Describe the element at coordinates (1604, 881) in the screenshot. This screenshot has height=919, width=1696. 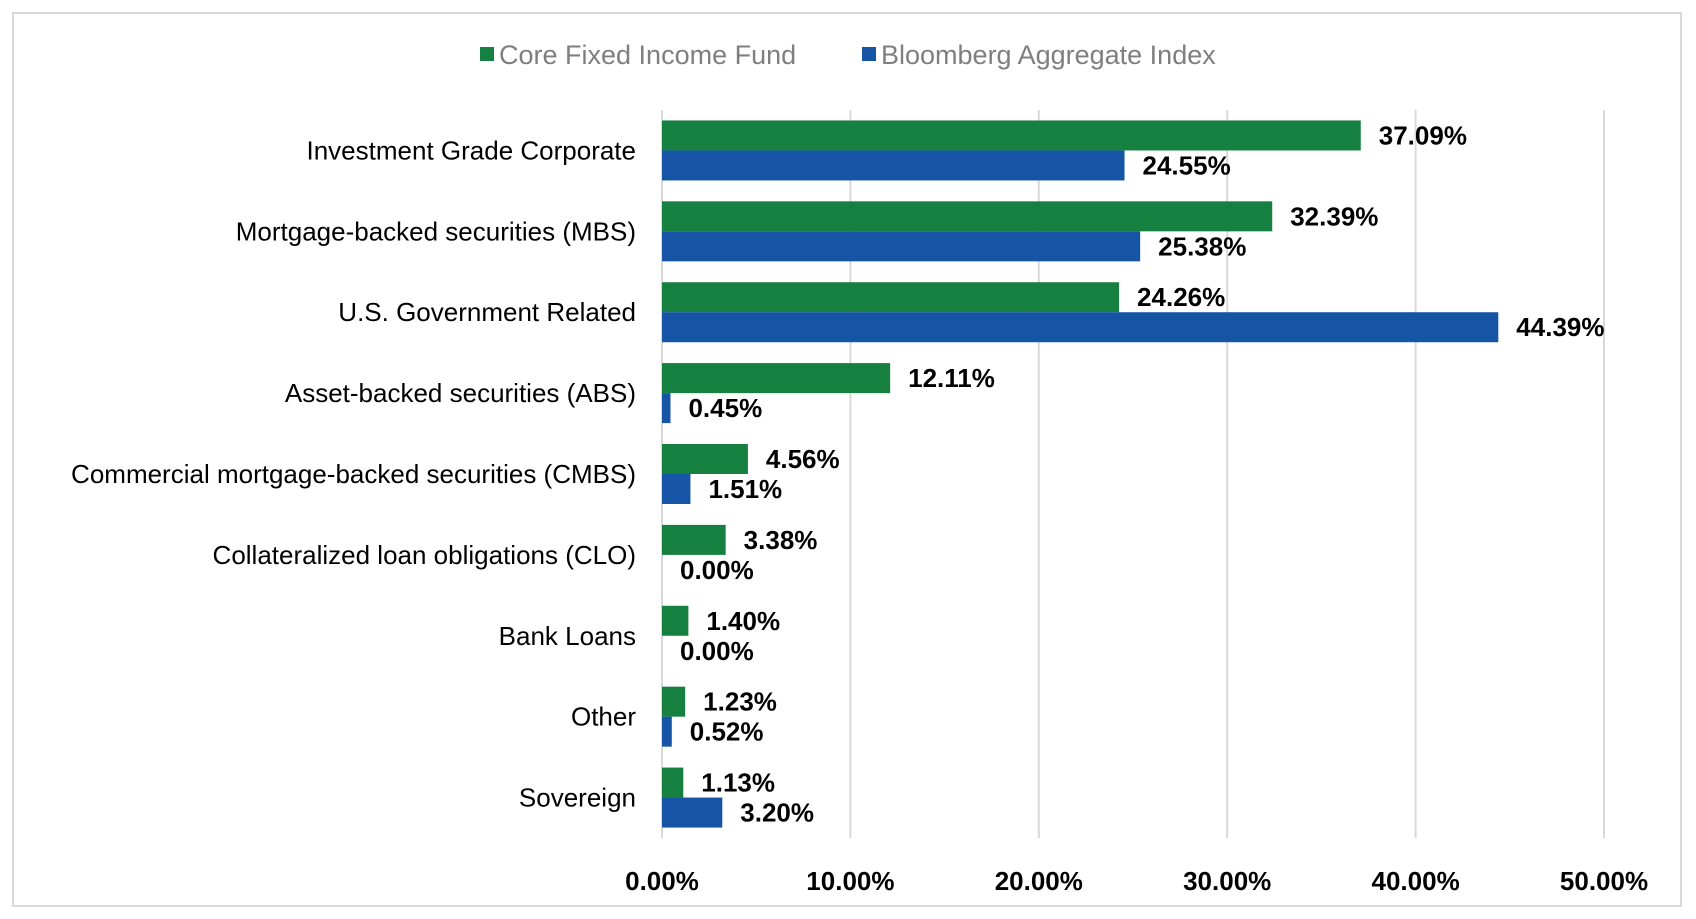
I see `x-tick-label: 50.00%` at that location.